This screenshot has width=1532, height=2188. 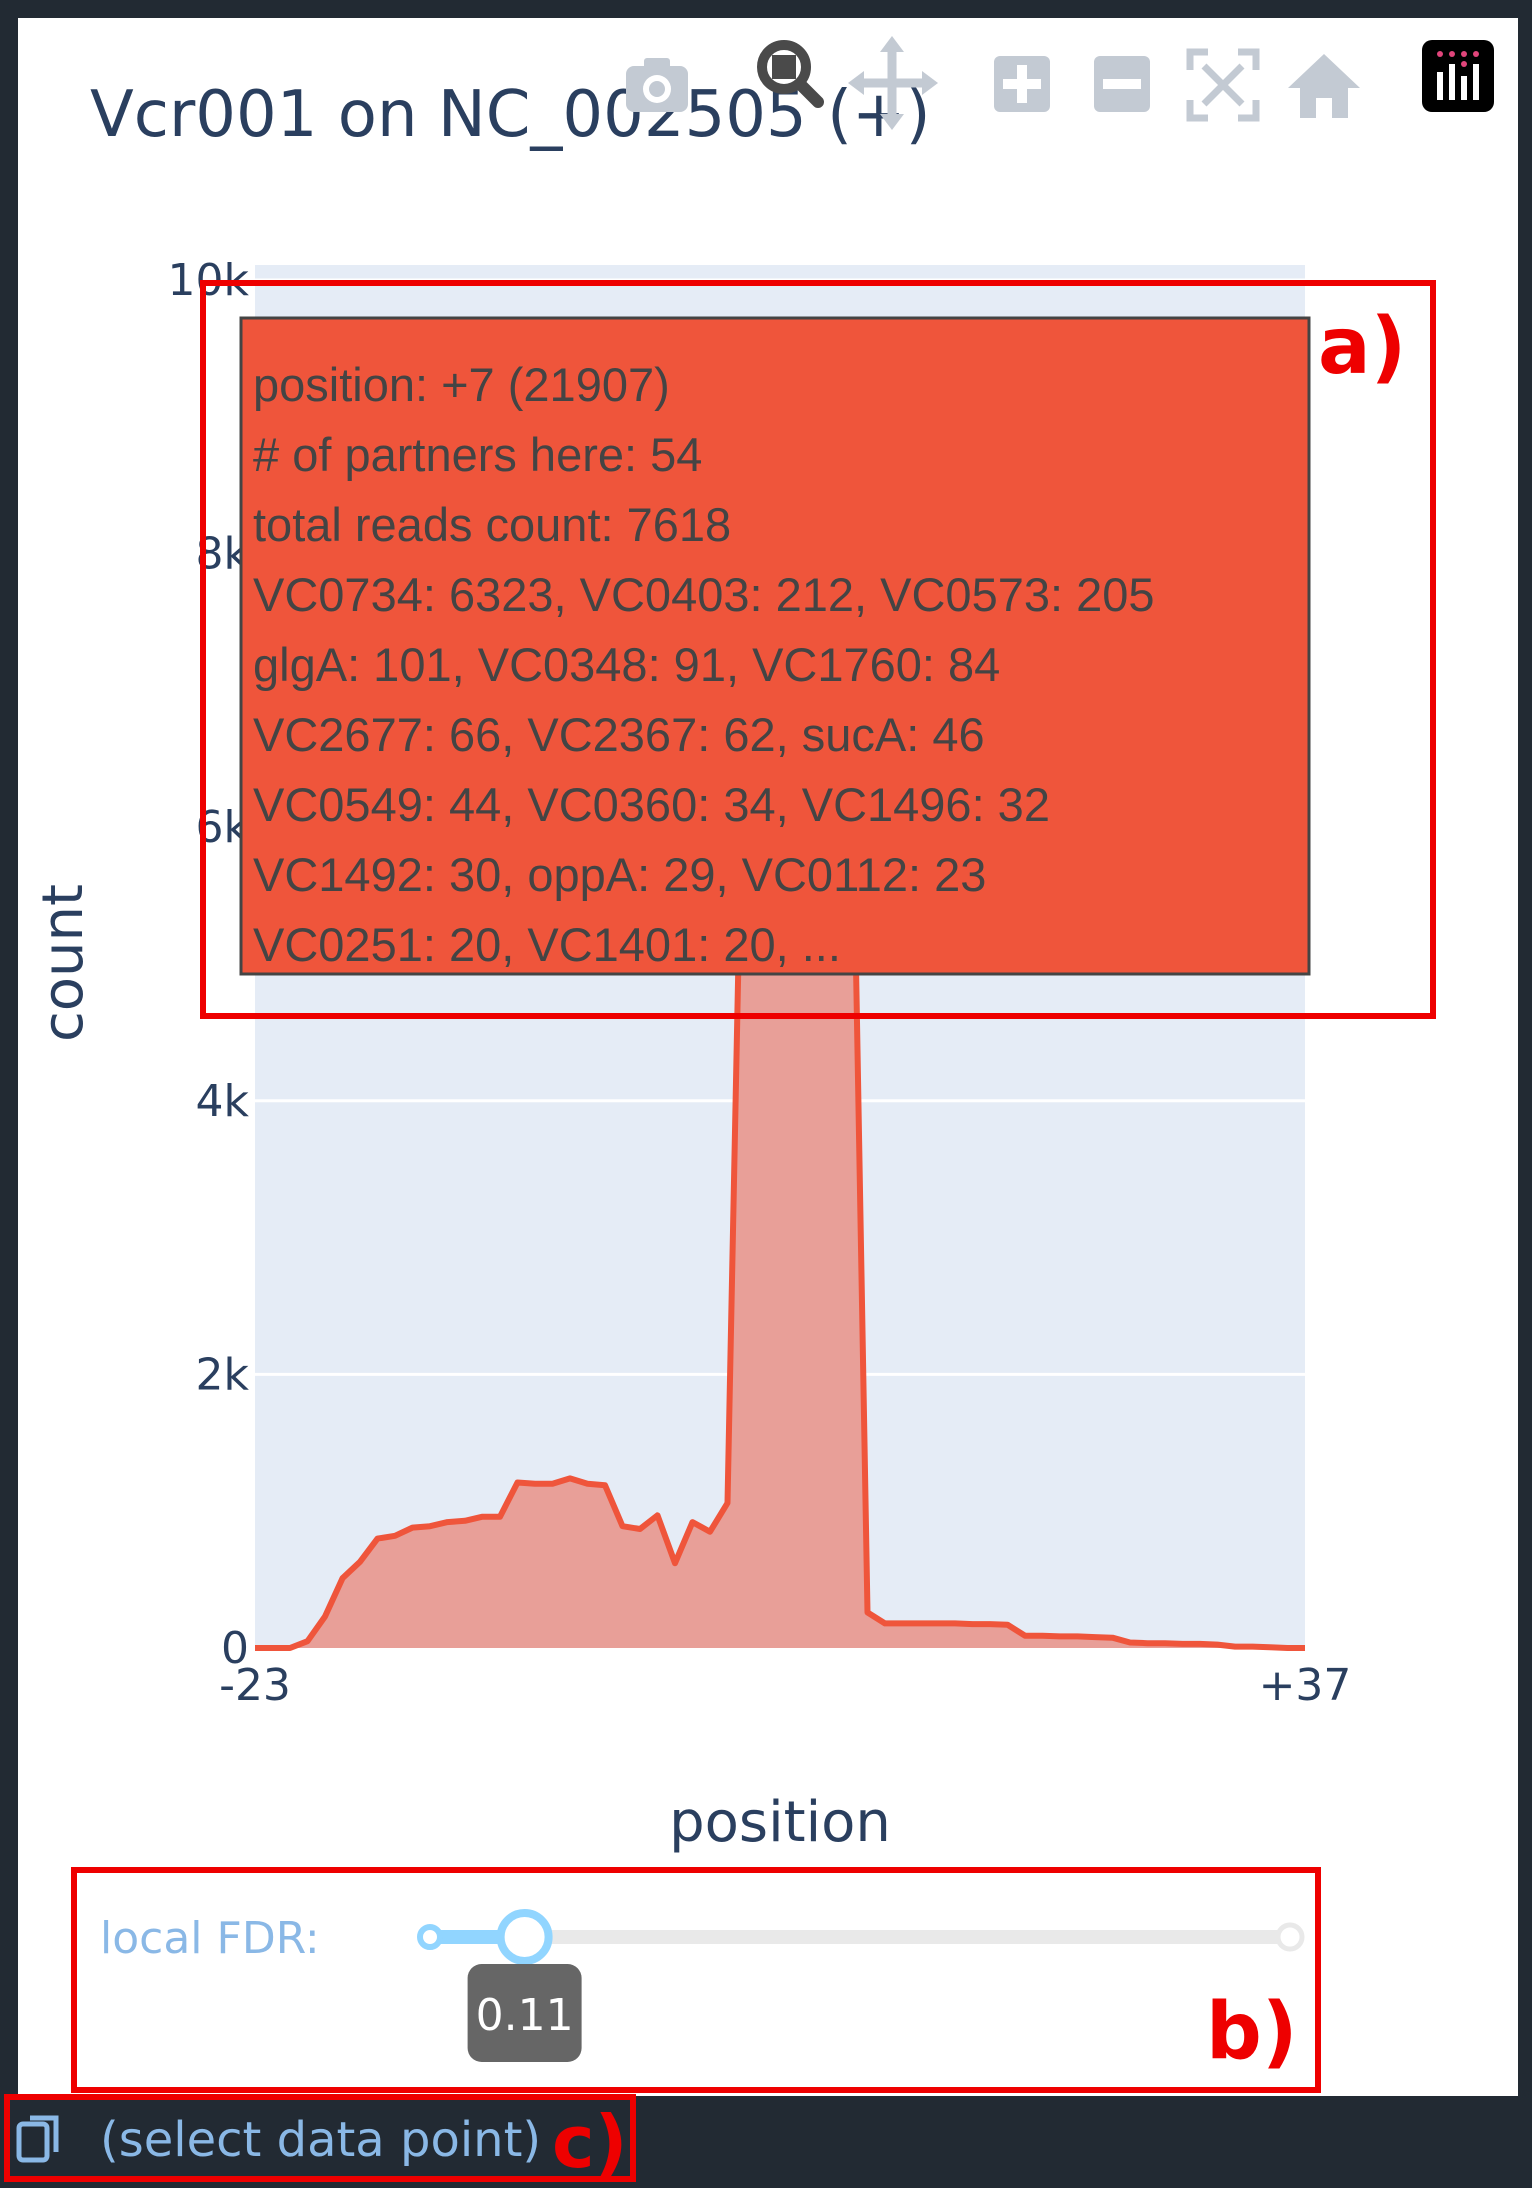 What do you see at coordinates (255, 1685) in the screenshot?
I see `x-tick-label: -23` at bounding box center [255, 1685].